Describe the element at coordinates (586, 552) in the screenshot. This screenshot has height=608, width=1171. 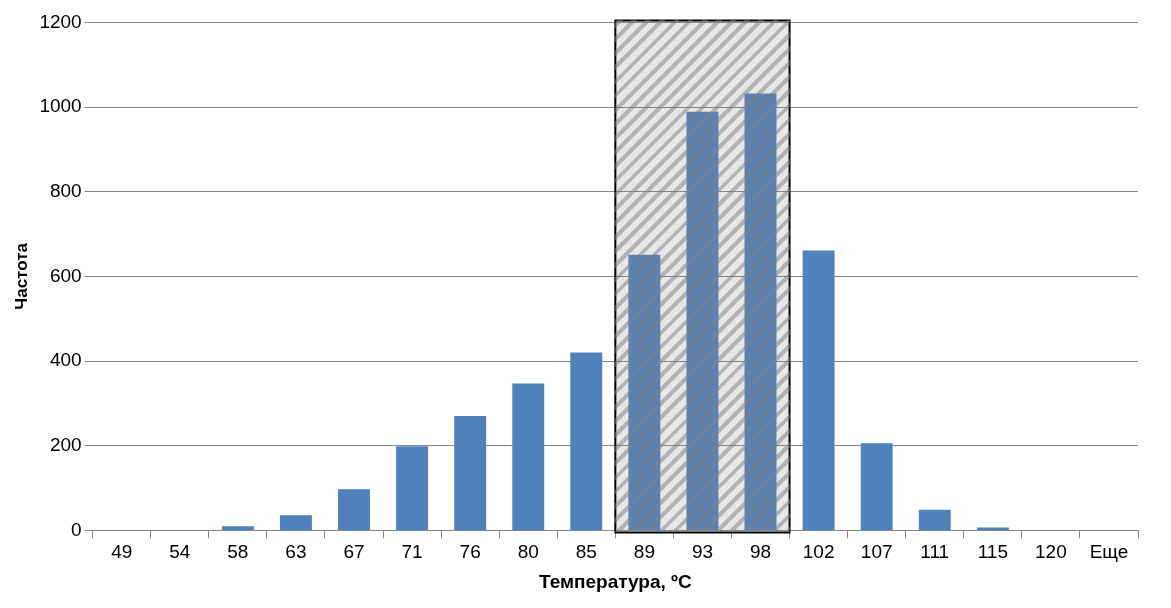
I see `x-tick-label: 85` at that location.